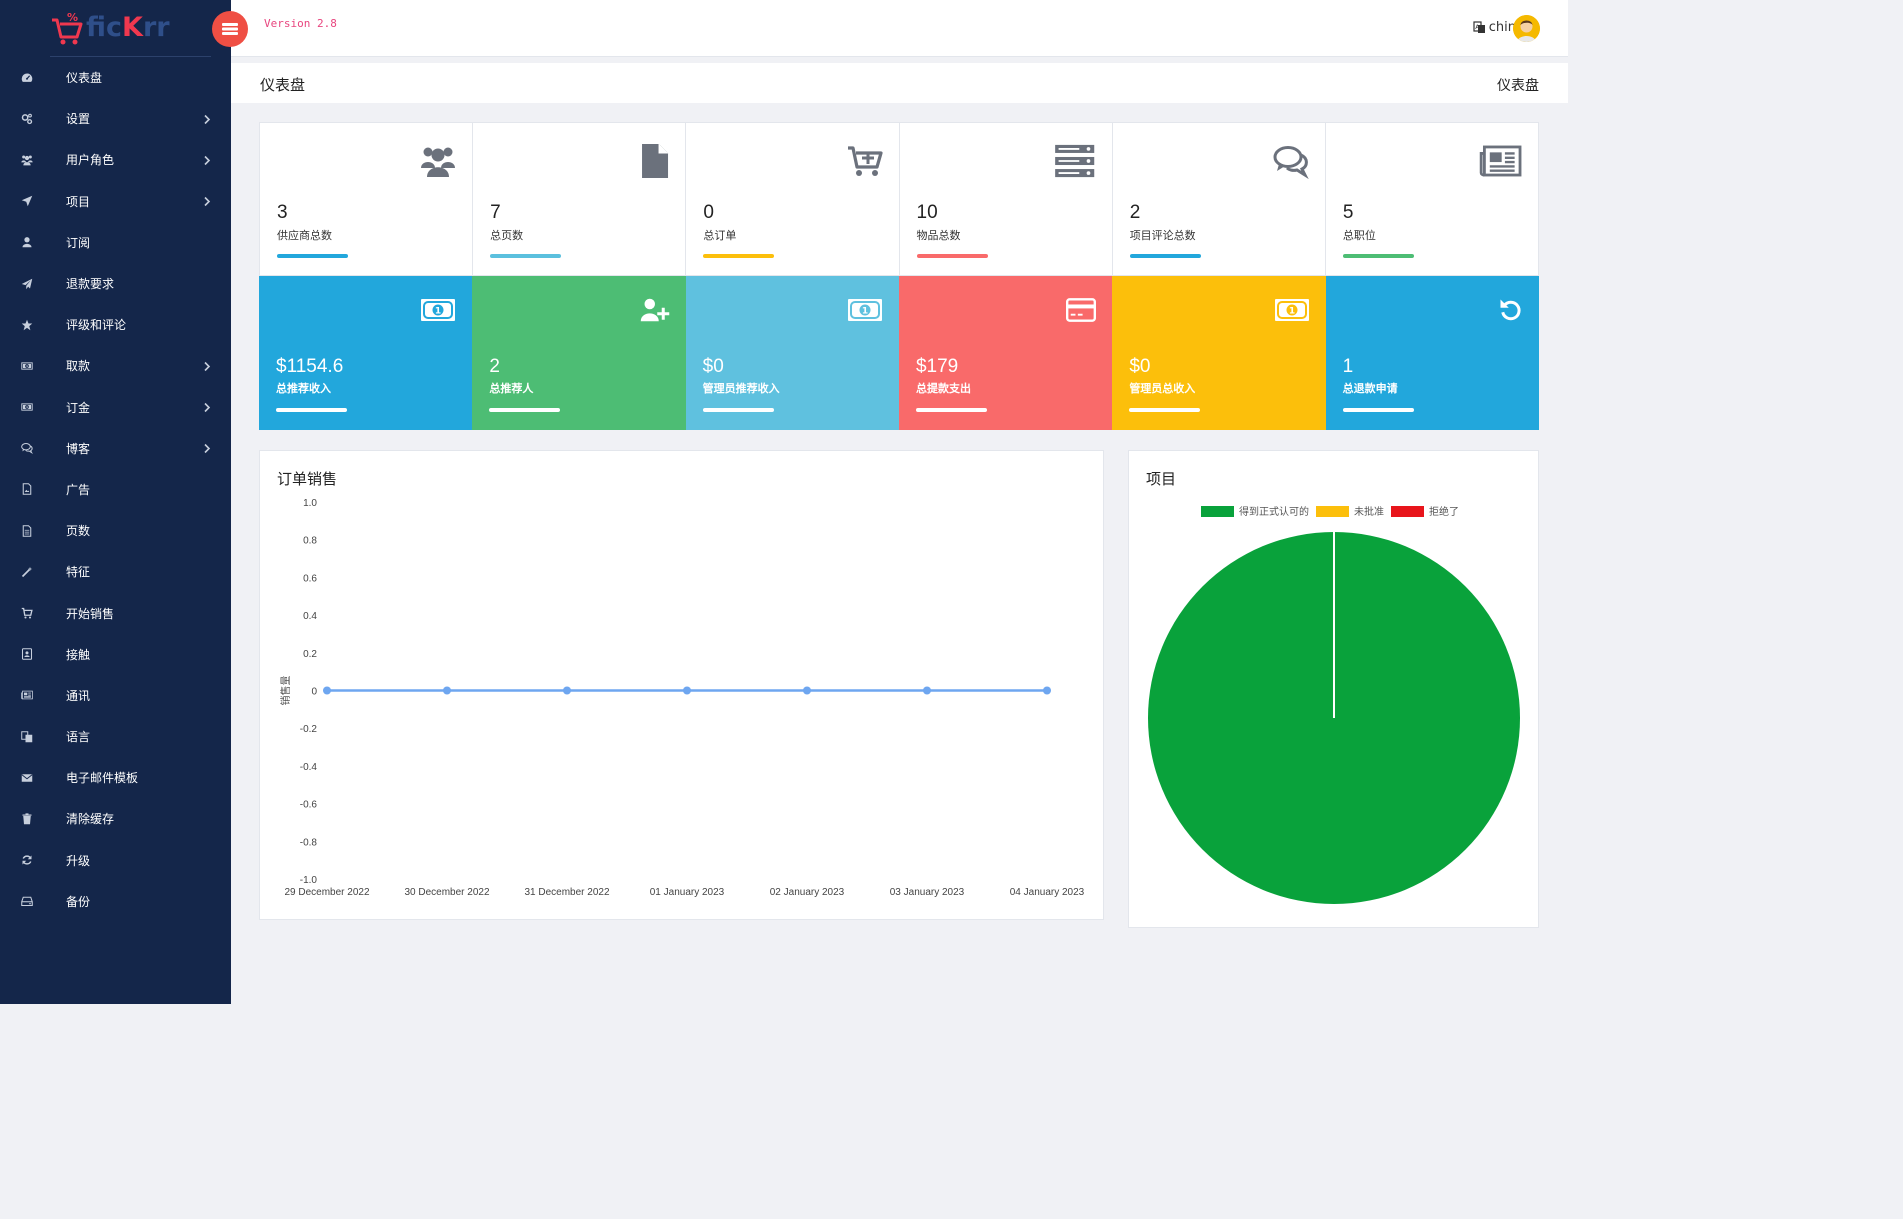 The image size is (1903, 1219). What do you see at coordinates (78, 366) in the screenshot?
I see `sidebar-item-label: 取款` at bounding box center [78, 366].